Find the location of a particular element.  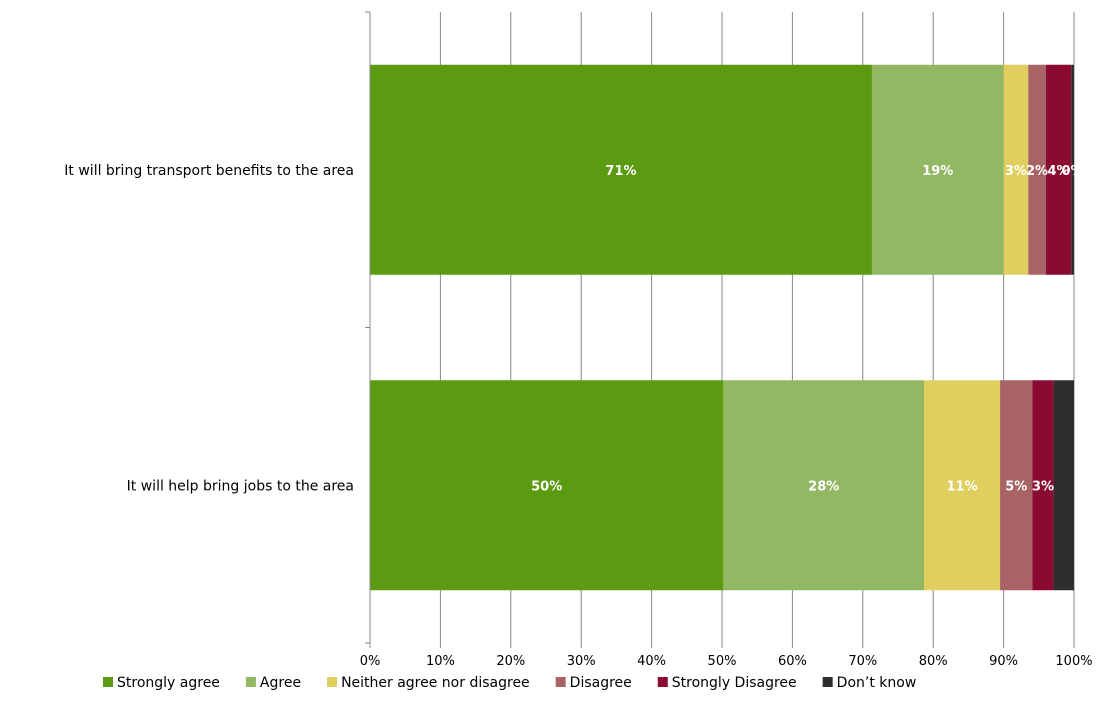

legend-label: Disagree is located at coordinates (601, 683).